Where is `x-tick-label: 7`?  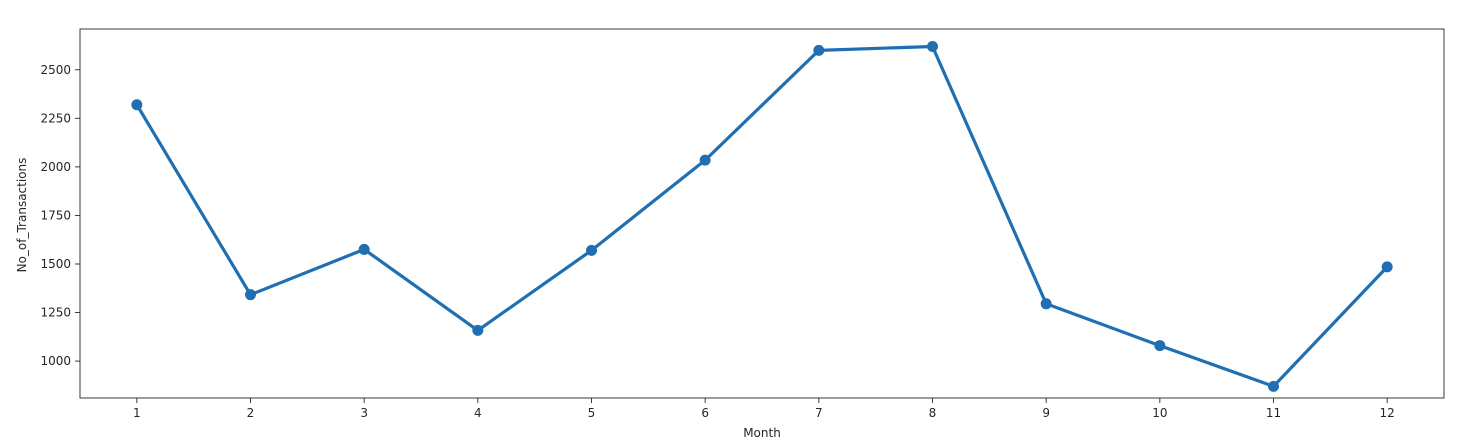
x-tick-label: 7 is located at coordinates (819, 413).